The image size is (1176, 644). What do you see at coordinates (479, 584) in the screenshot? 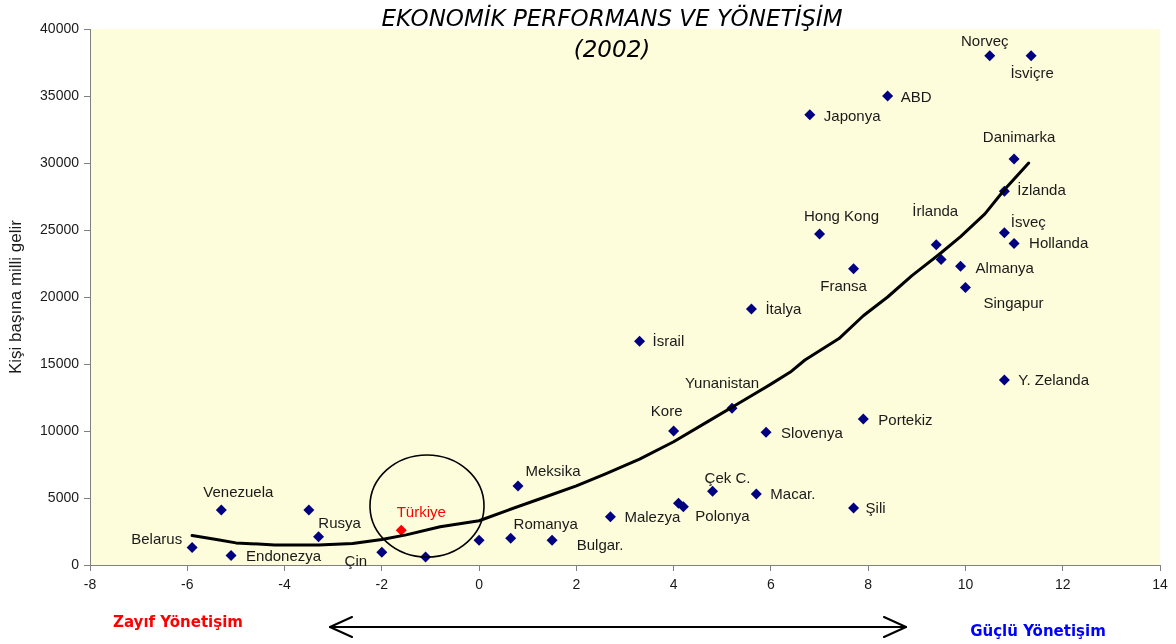
I see `x-tick-label: 0` at bounding box center [479, 584].